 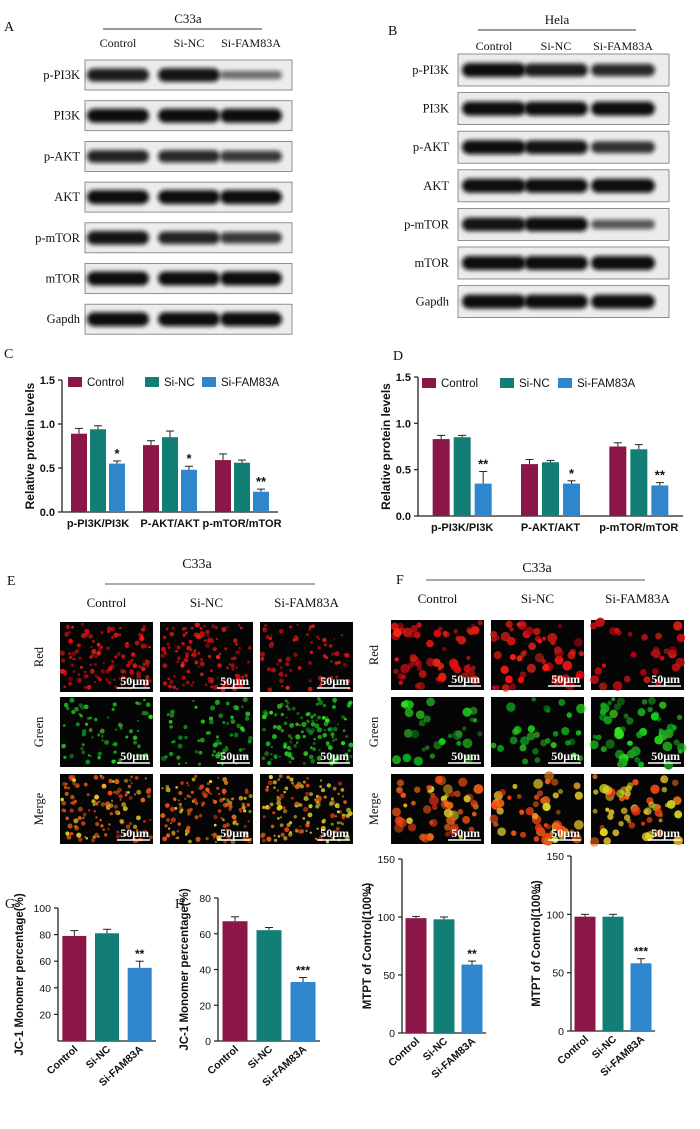 I want to click on scale-bar-label: 50μm, so click(x=665, y=679).